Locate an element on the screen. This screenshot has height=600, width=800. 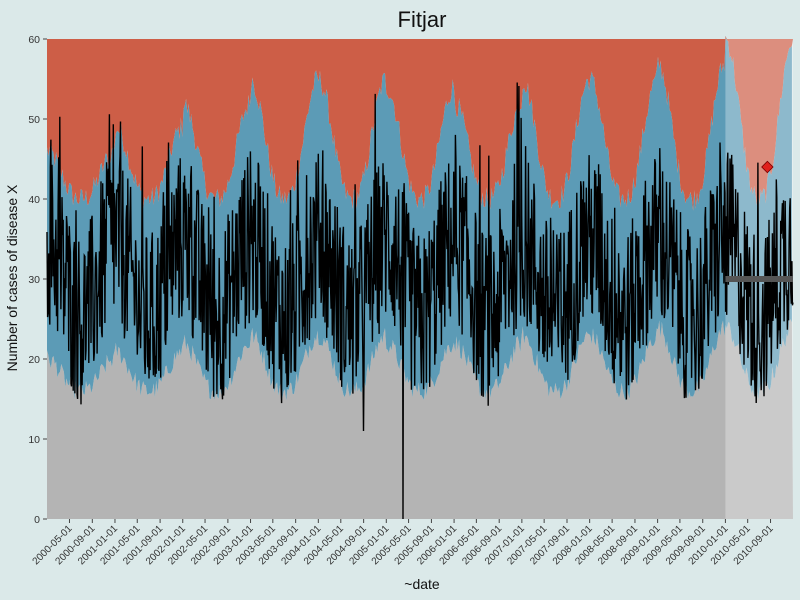
y-tick-label: 0 is located at coordinates (37, 520).